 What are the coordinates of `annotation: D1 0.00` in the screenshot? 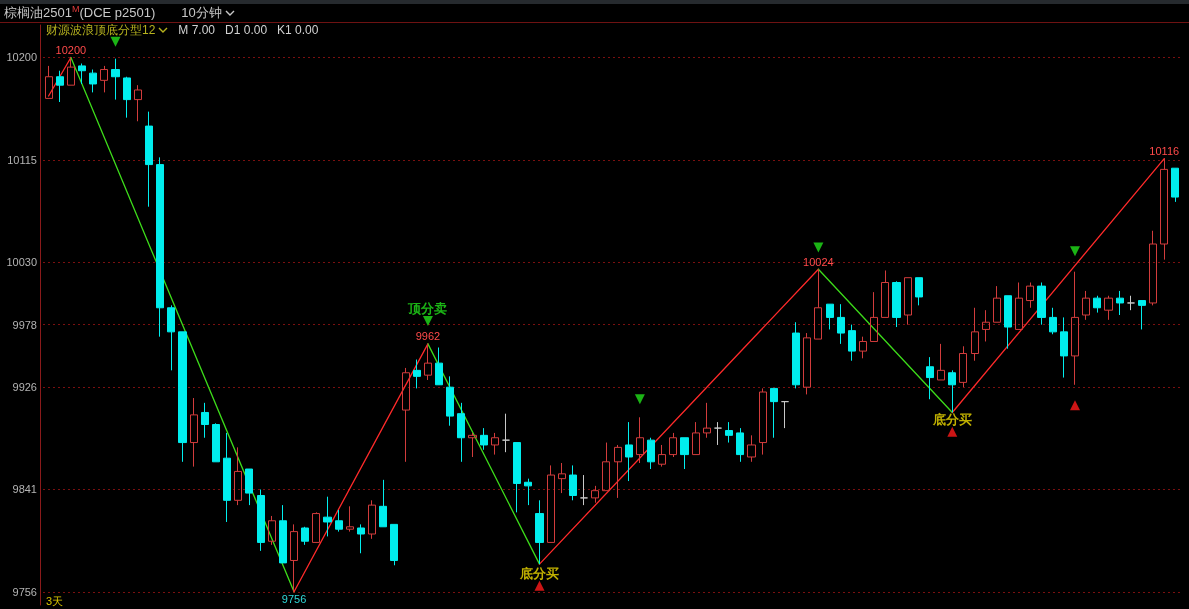 It's located at (246, 30).